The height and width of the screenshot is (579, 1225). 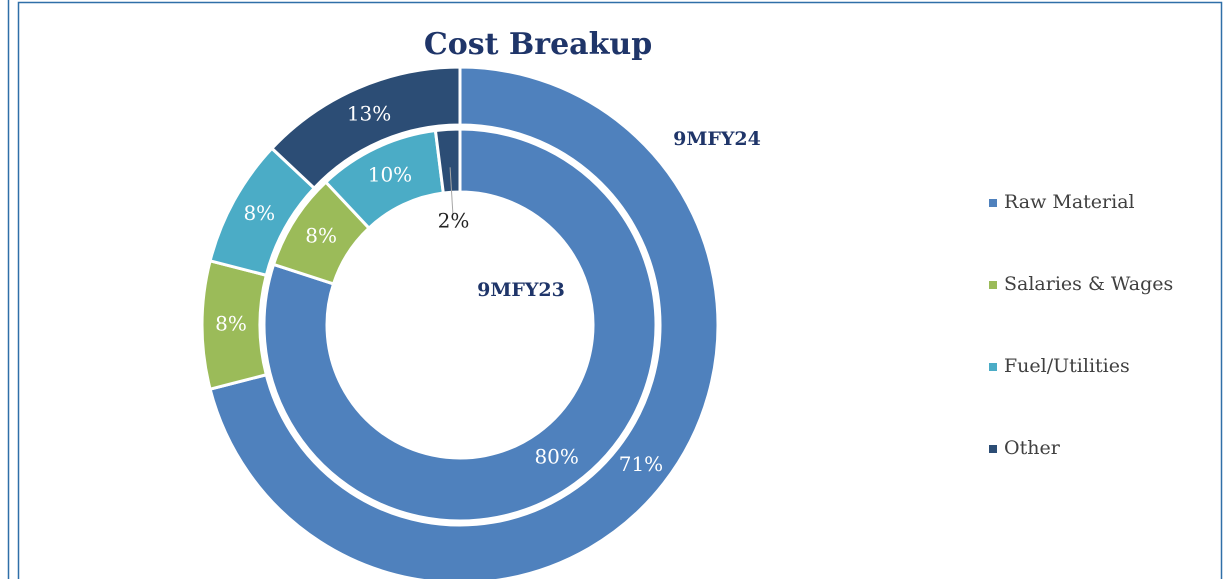 I want to click on series-label: 9MFY23, so click(x=521, y=290).